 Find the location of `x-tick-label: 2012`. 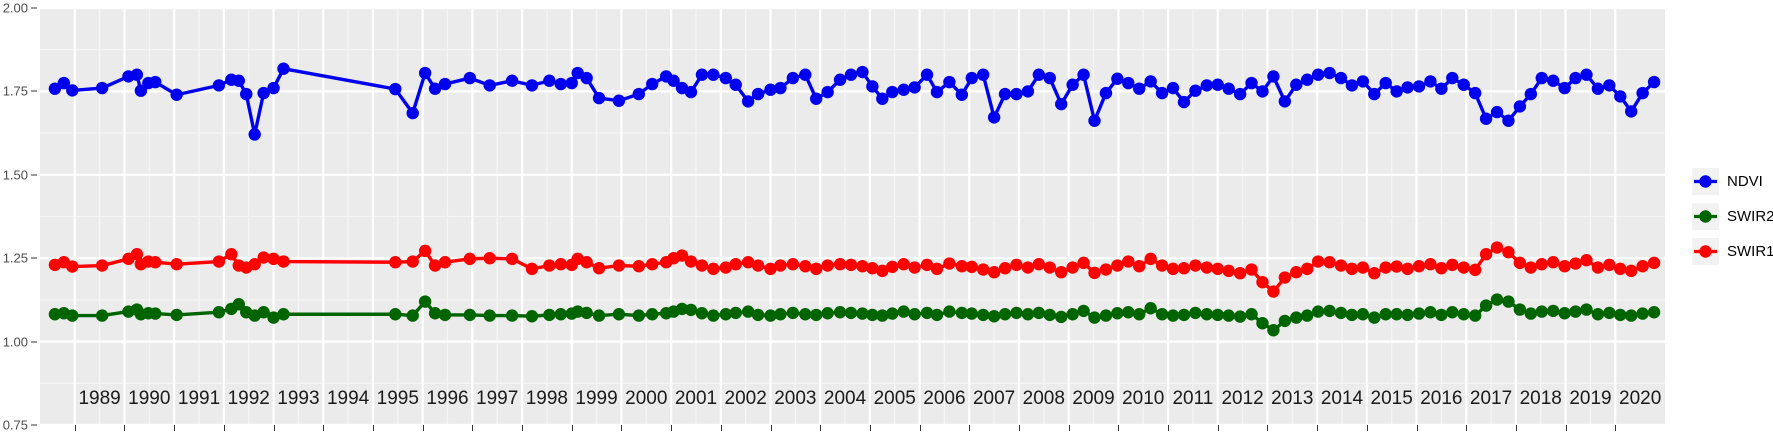

x-tick-label: 2012 is located at coordinates (1242, 398).